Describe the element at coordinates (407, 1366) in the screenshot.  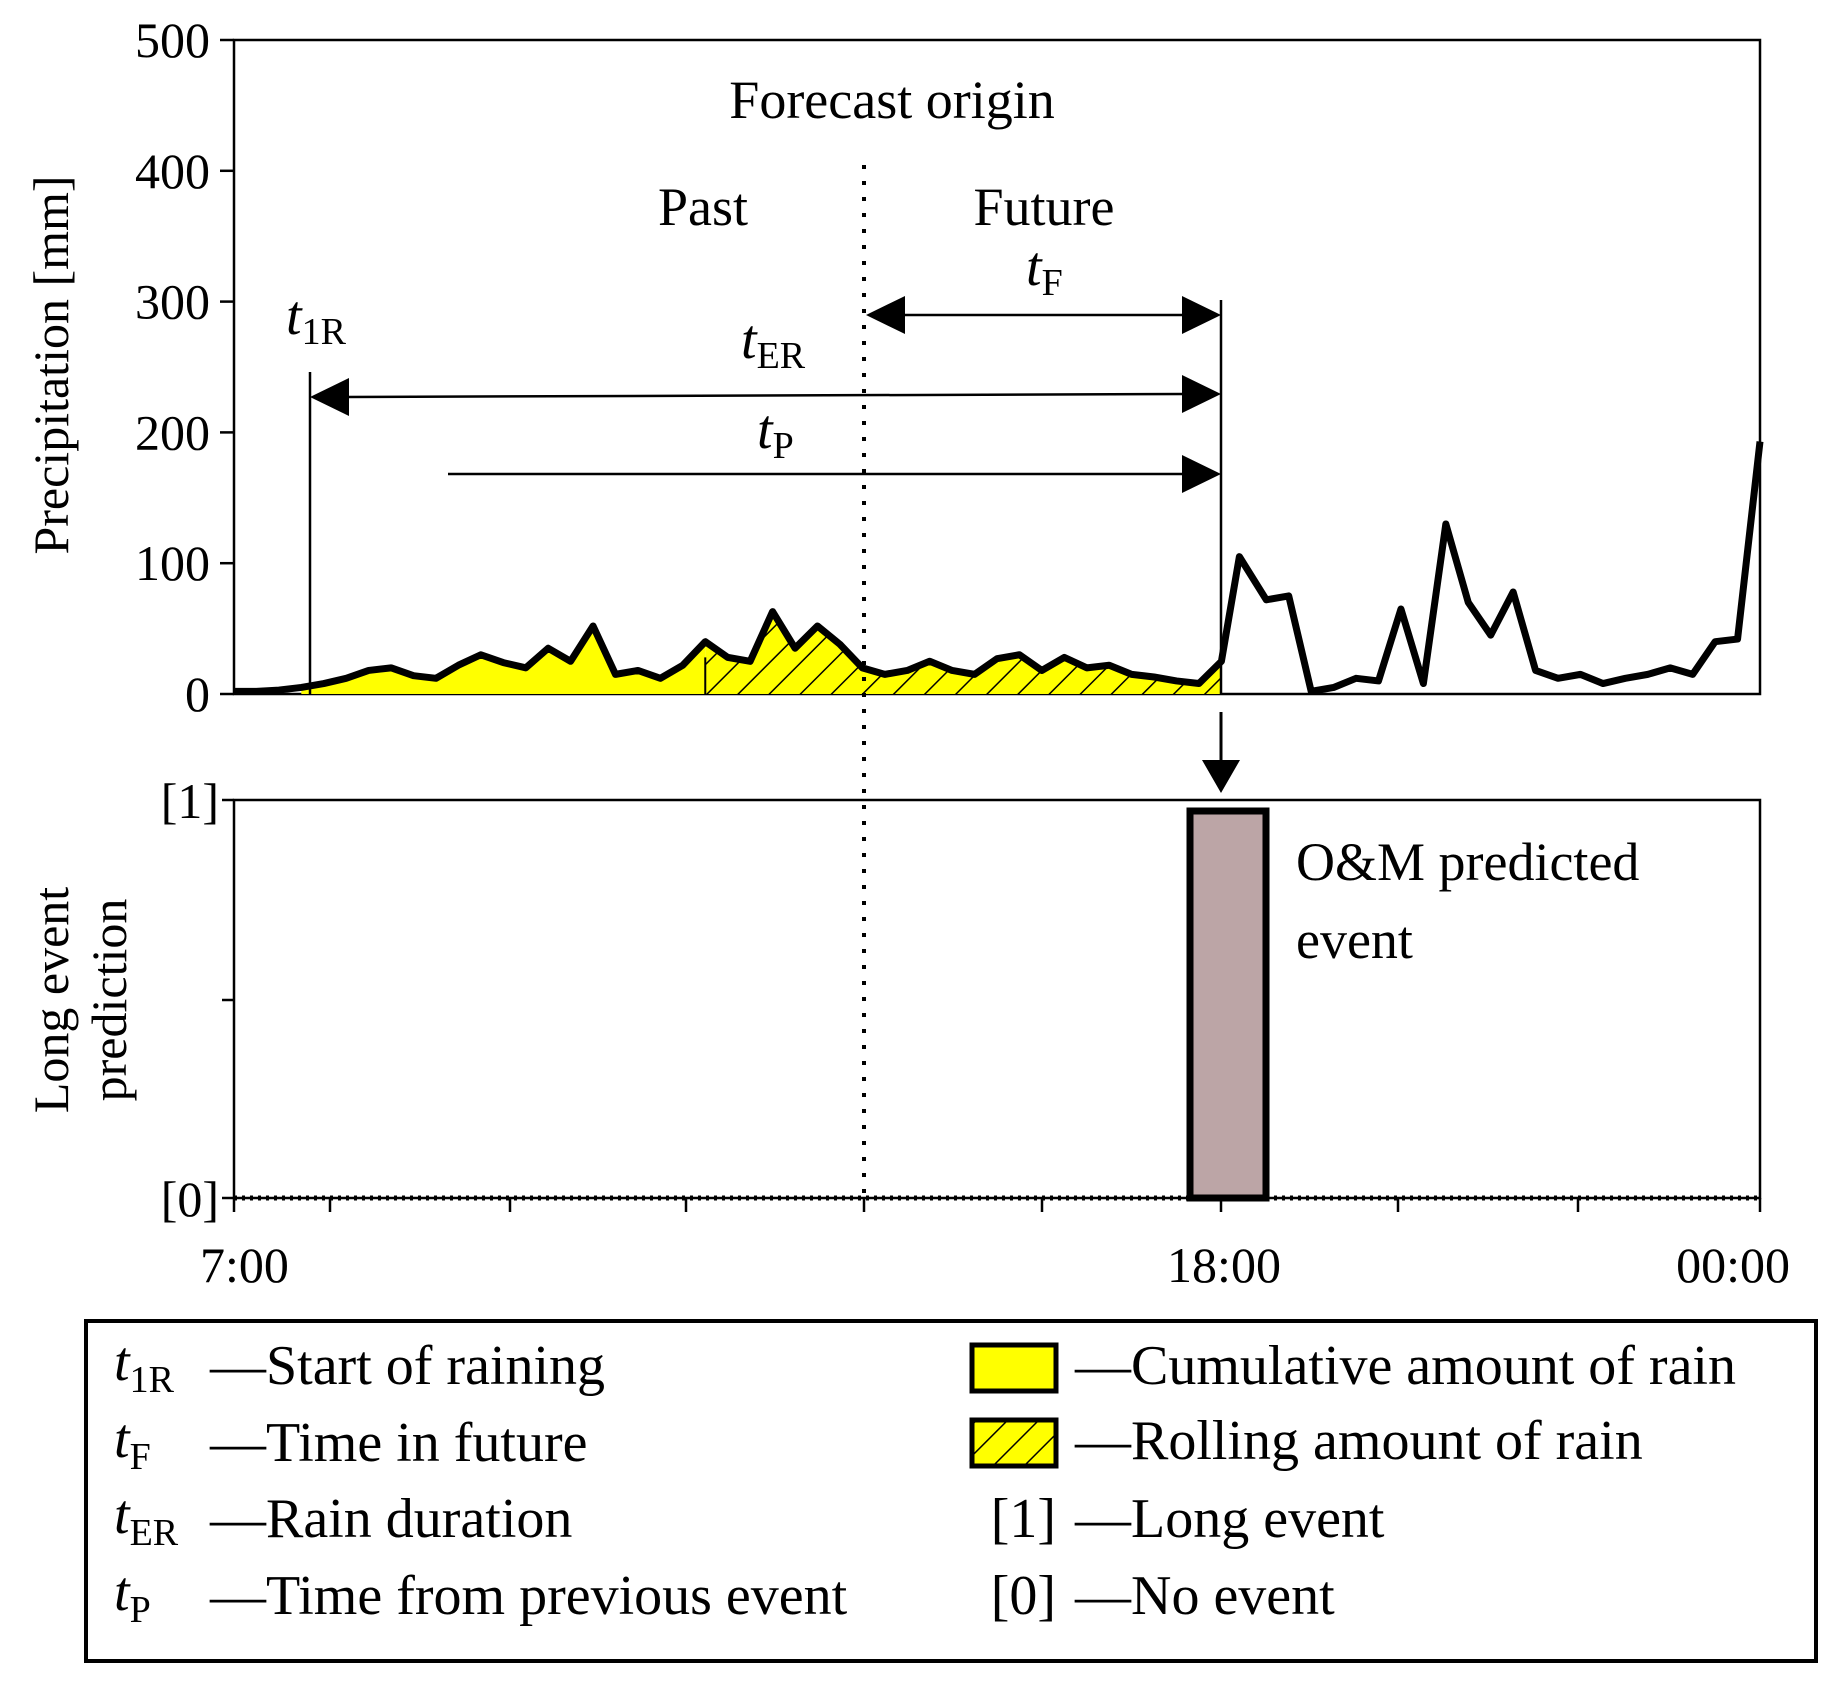
I see `legend-t1r-text: —Start of raining` at that location.